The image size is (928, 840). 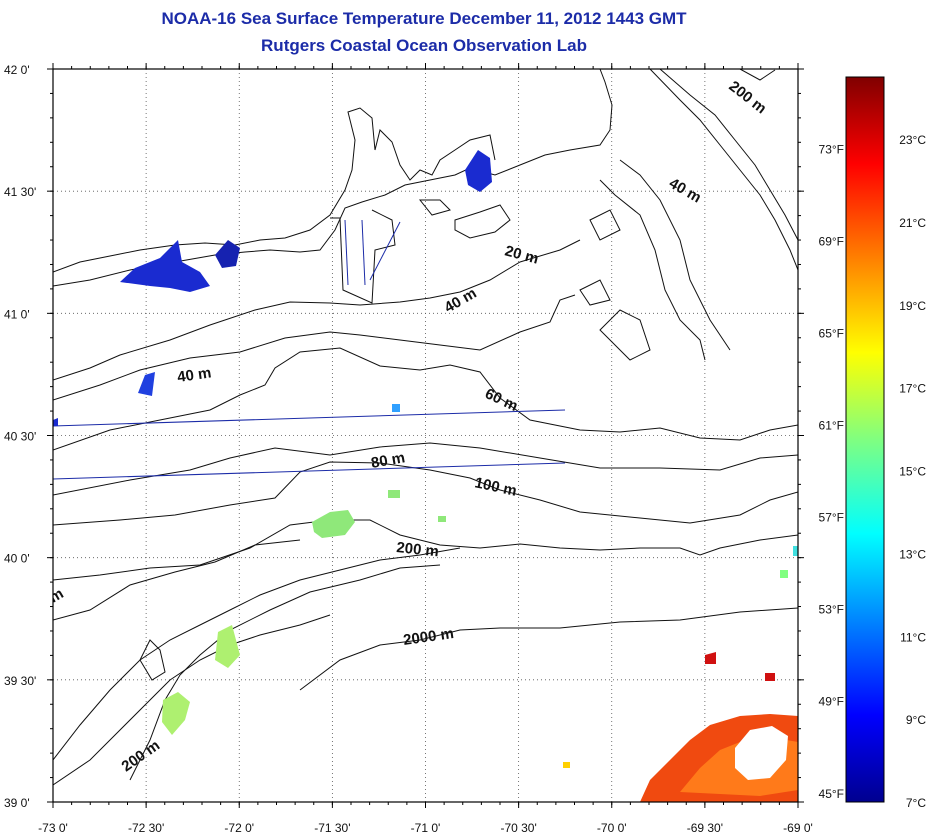 What do you see at coordinates (831, 702) in the screenshot?
I see `colorbar-fahrenheit-label: 49°F` at bounding box center [831, 702].